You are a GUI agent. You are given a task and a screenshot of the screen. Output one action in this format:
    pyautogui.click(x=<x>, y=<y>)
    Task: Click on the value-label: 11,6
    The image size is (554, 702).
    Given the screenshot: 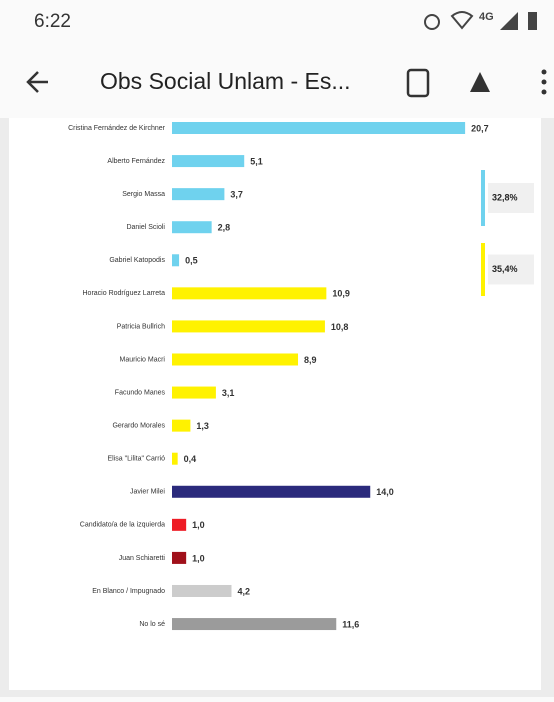 What is the action you would take?
    pyautogui.click(x=350, y=624)
    